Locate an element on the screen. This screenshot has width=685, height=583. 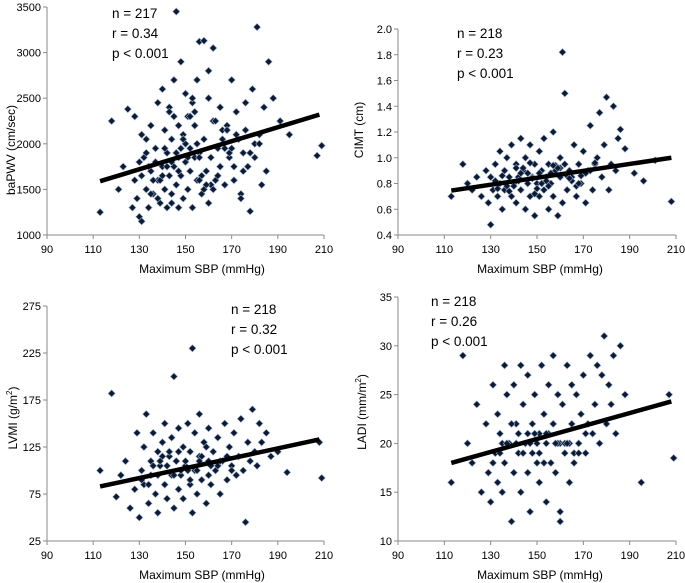
y-tick-label: 0.4 is located at coordinates (384, 236).